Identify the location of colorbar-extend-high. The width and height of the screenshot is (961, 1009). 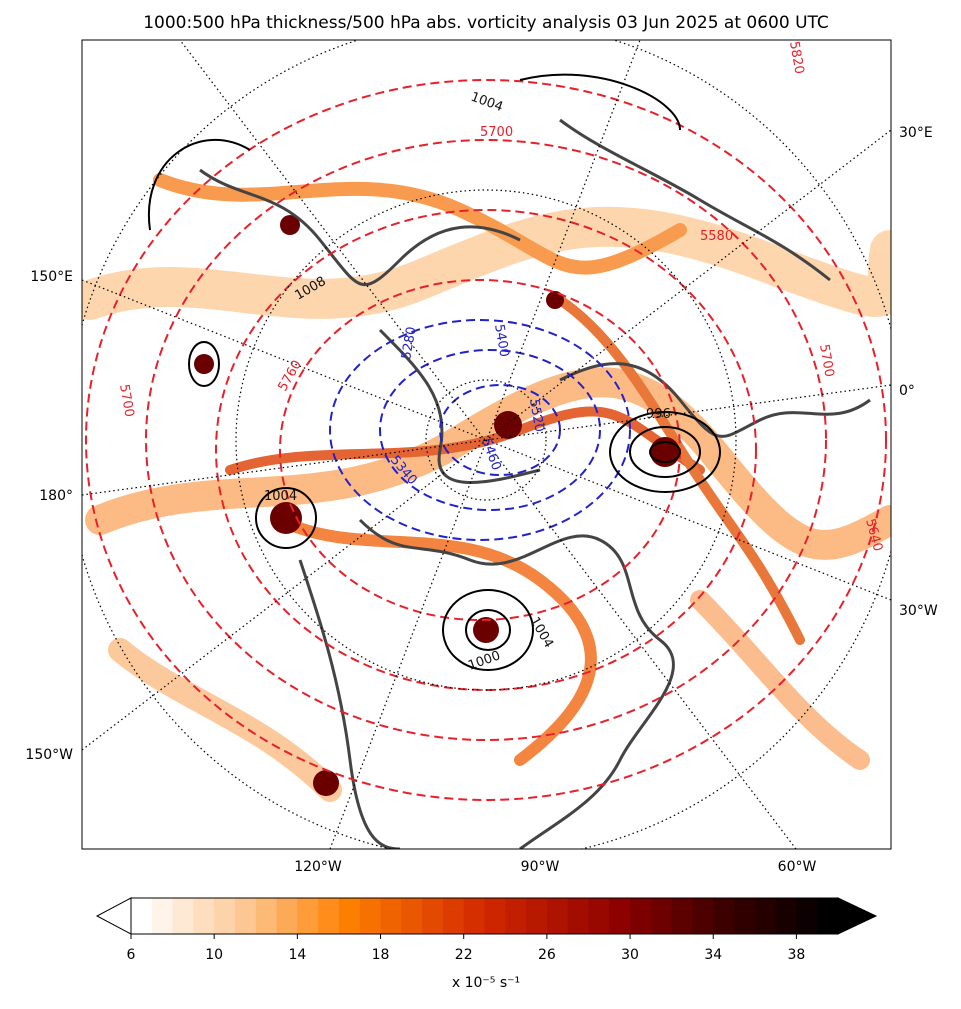
(857, 916).